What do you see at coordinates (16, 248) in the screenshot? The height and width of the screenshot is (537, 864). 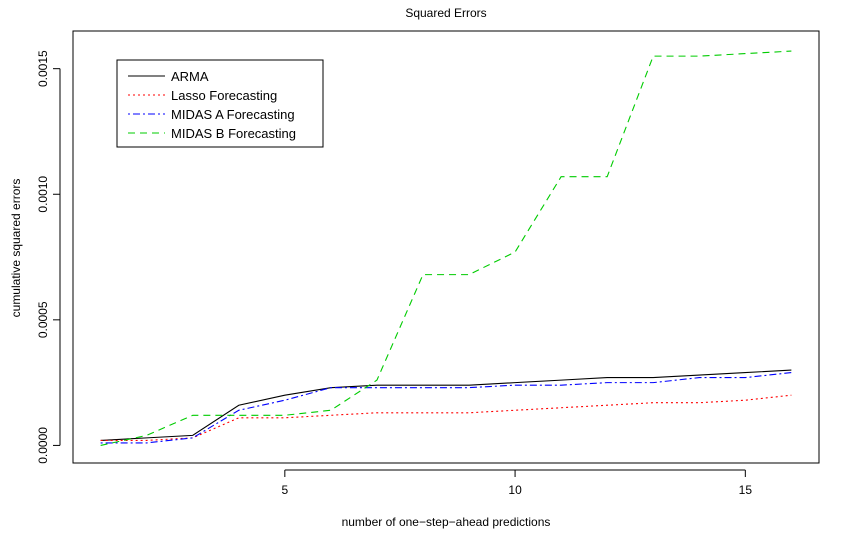 I see `y-axis-label: cumulative squared errors` at bounding box center [16, 248].